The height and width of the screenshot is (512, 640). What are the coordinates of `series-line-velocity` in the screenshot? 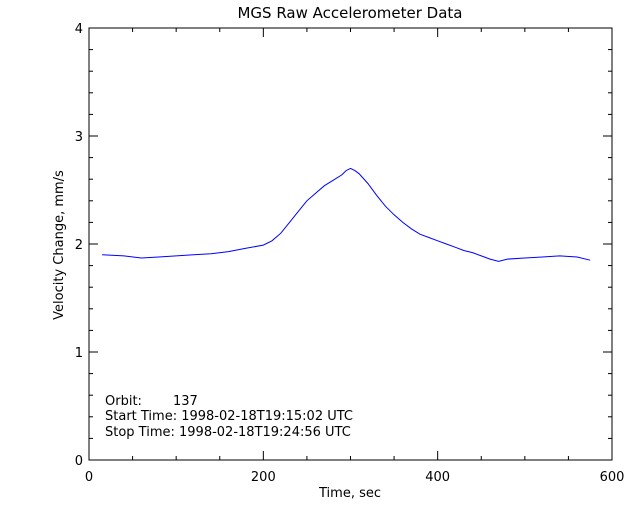 It's located at (346, 214).